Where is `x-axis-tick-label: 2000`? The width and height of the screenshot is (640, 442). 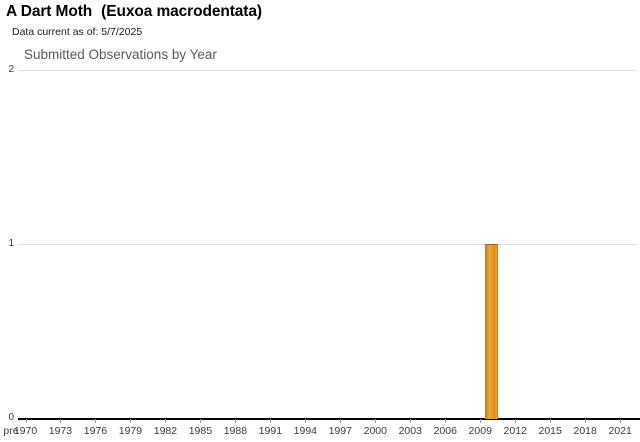
x-axis-tick-label: 2000 is located at coordinates (375, 431).